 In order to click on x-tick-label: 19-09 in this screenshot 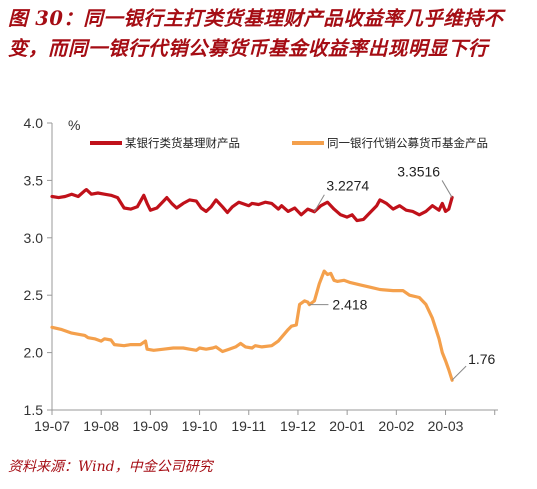, I will do `click(150, 426)`.